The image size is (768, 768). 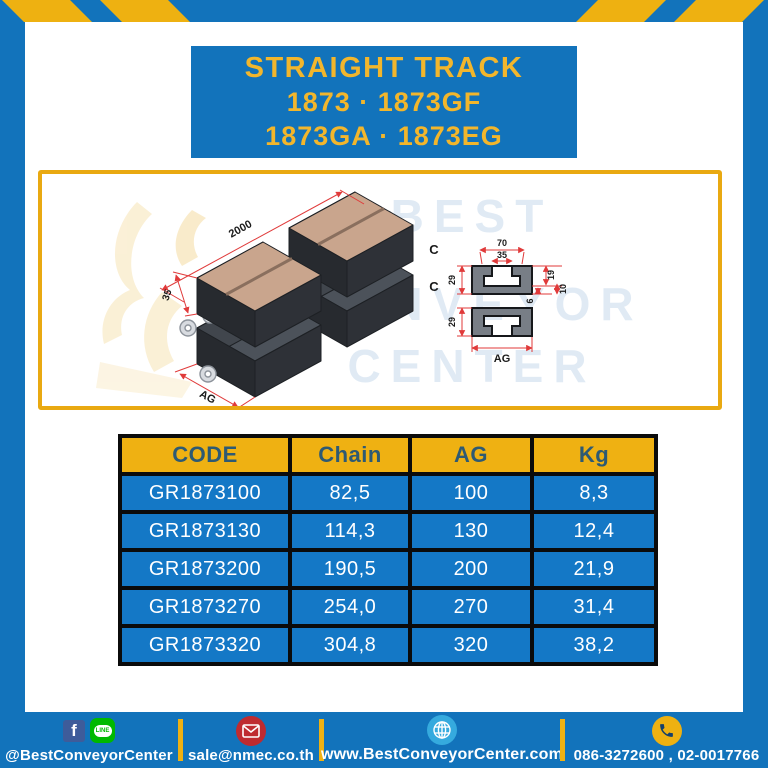 I want to click on iso-track-assembly-front, so click(x=250, y=319).